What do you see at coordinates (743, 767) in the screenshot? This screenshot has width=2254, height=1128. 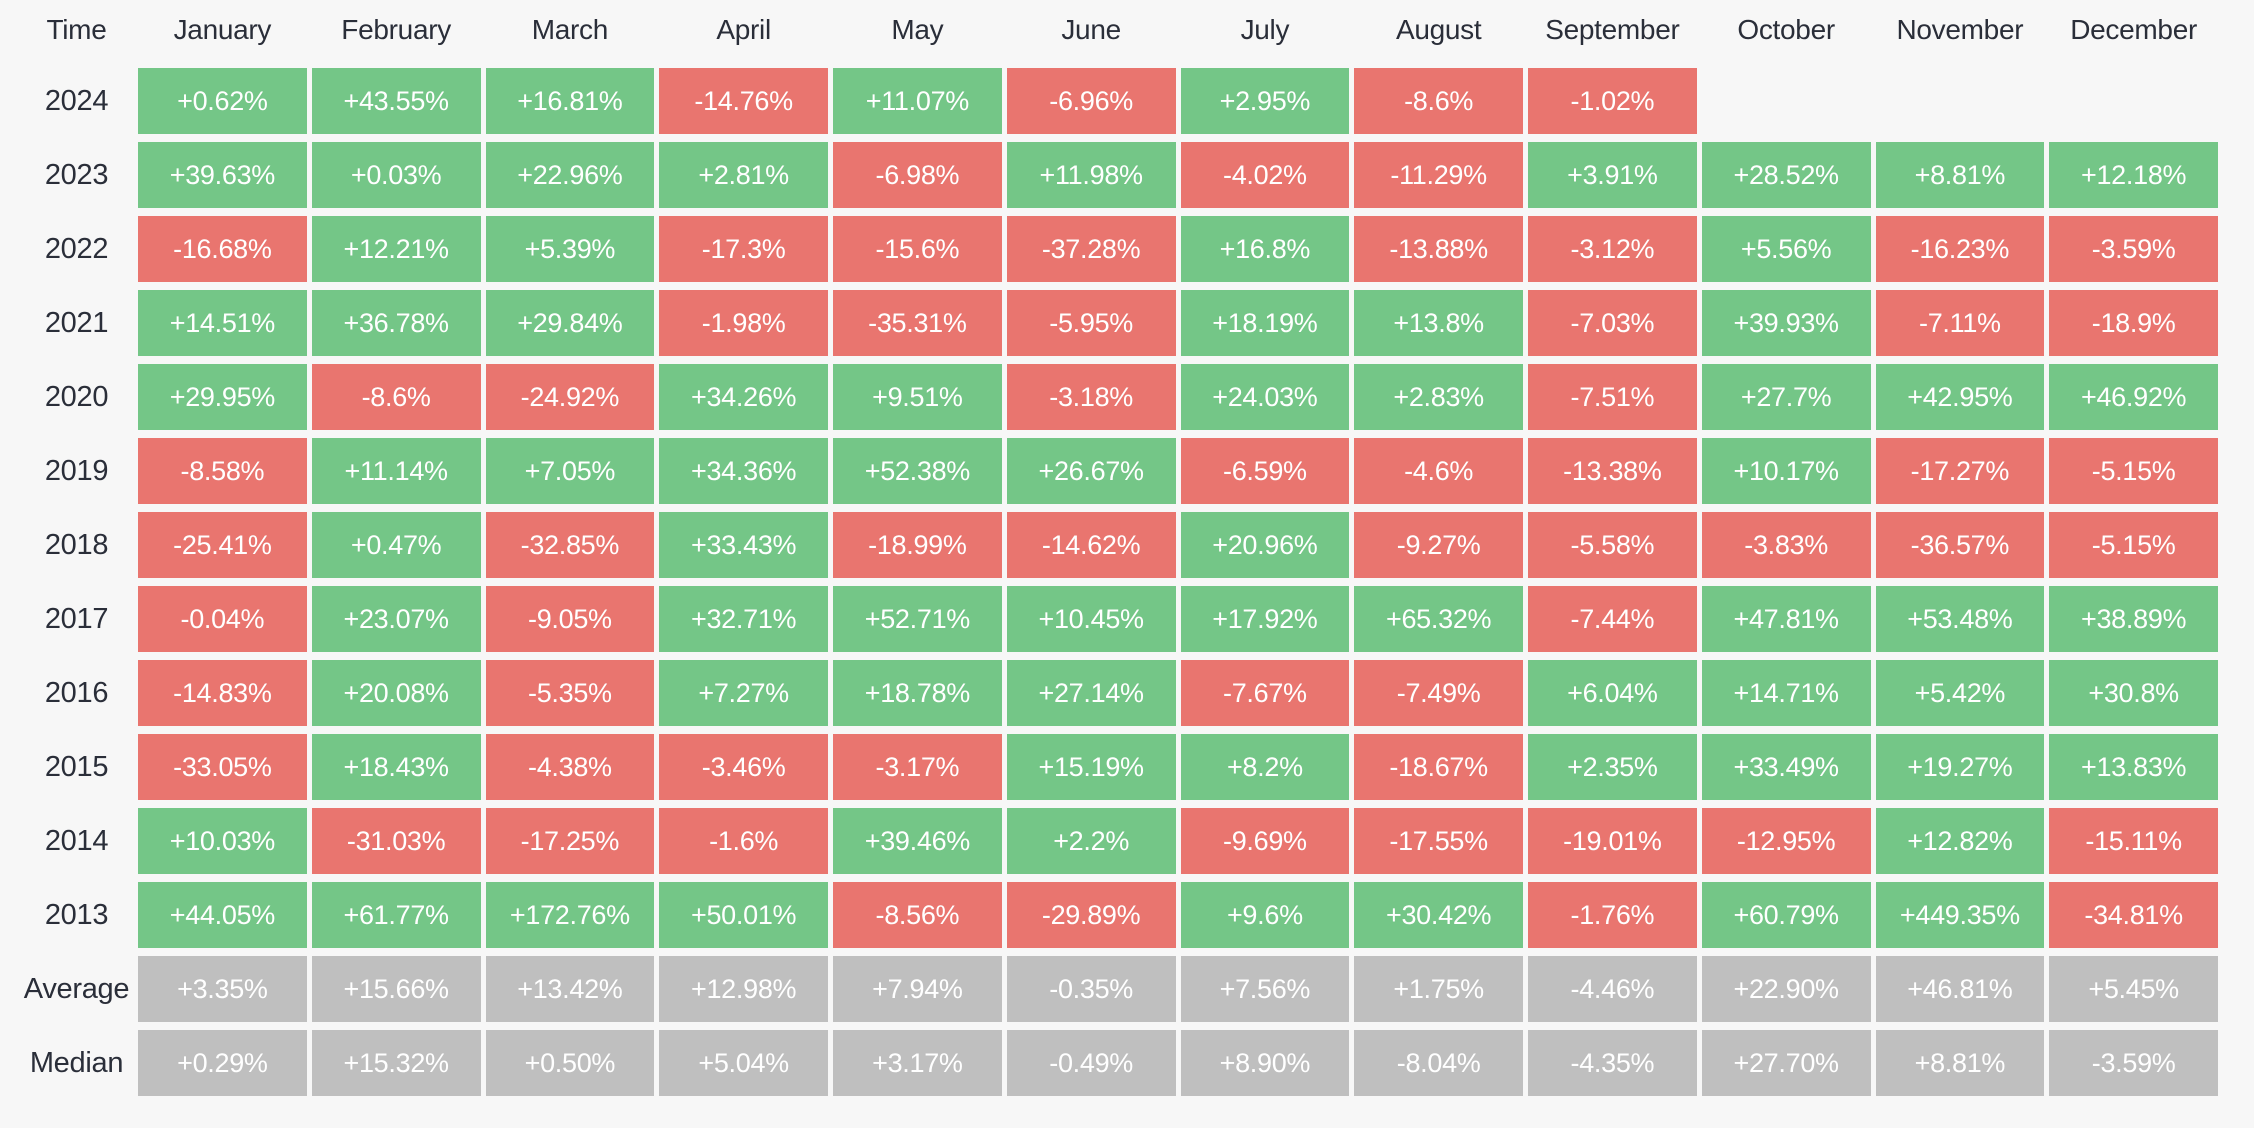 I see `return-cell-2015-april: -3.46%` at bounding box center [743, 767].